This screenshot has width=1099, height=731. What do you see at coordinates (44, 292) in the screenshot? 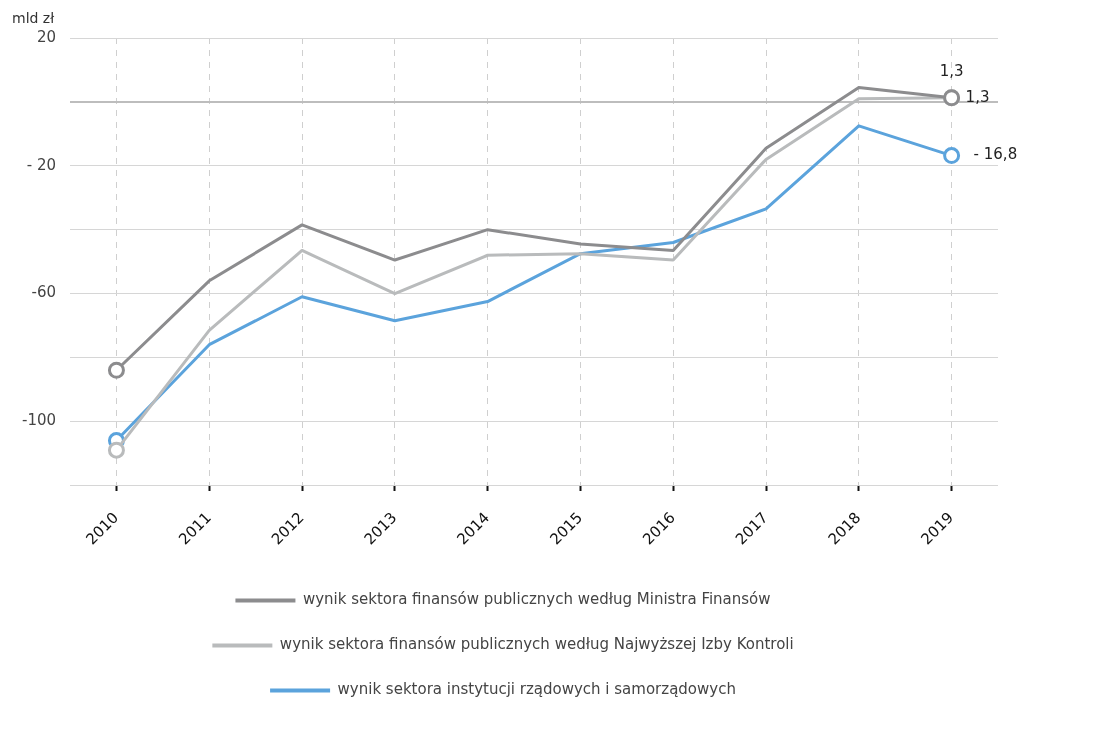
I see `y-tick-label: -60` at bounding box center [44, 292].